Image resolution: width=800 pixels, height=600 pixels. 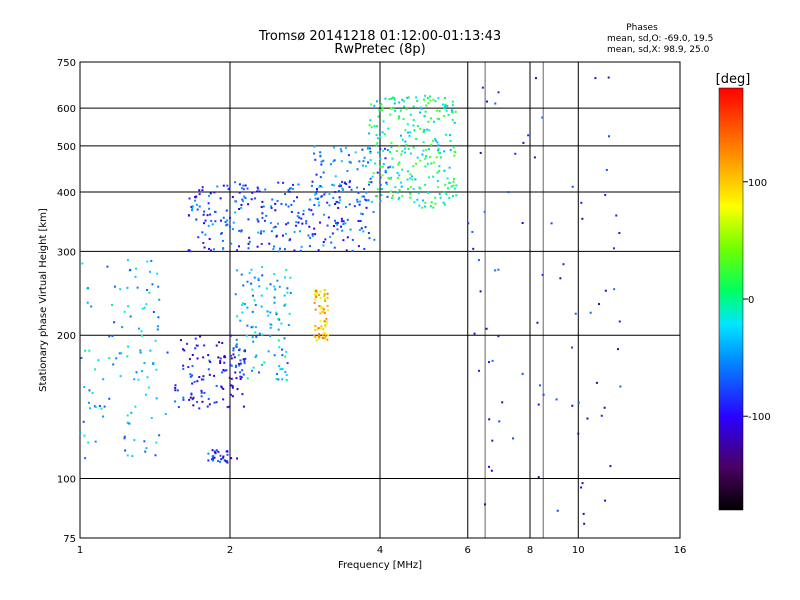 What do you see at coordinates (680, 550) in the screenshot?
I see `x-tick-label: 16` at bounding box center [680, 550].